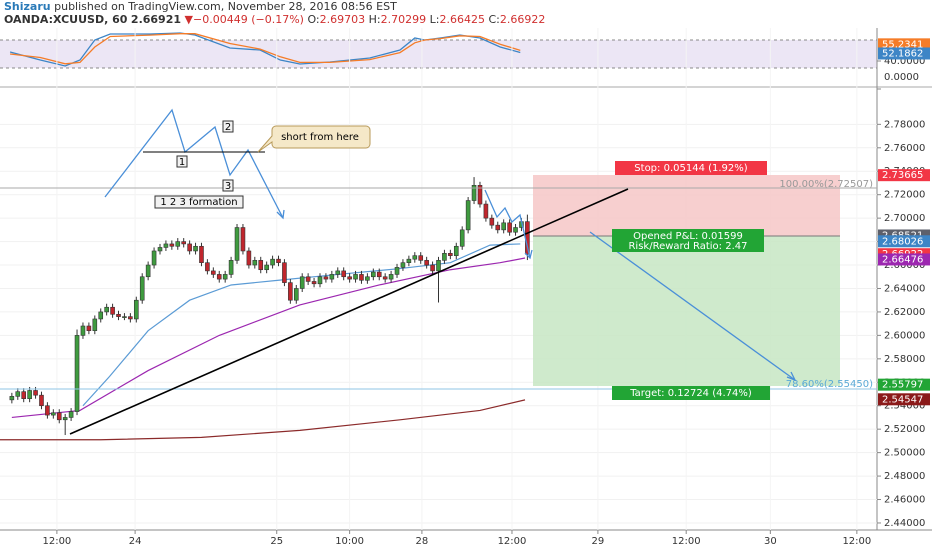 Image resolution: width=932 pixels, height=550 pixels. Describe the element at coordinates (156, 19) in the screenshot. I see `last-price: 2.66921` at that location.